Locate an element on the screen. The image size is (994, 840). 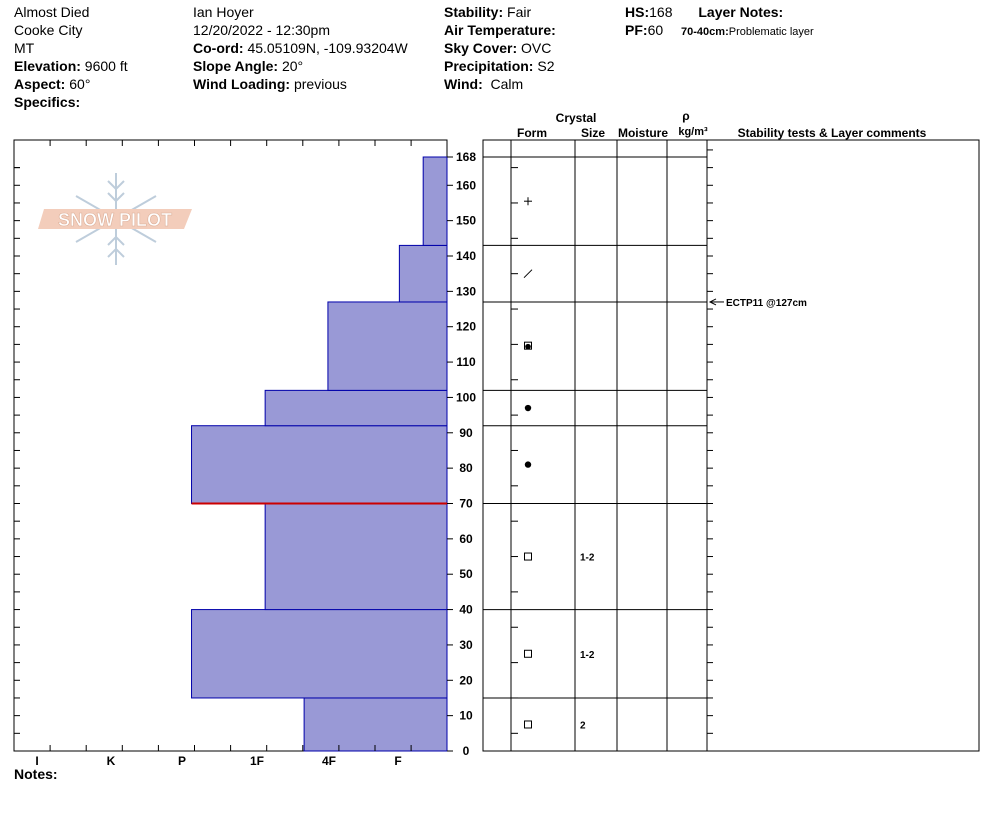
decomposing-symbol is located at coordinates (528, 274).